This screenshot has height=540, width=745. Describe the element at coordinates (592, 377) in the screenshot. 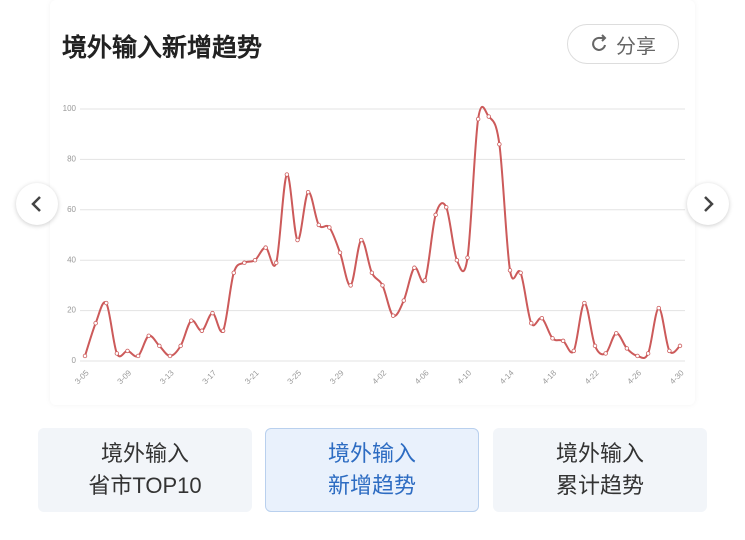

I see `x-tick-label: 4-22` at that location.